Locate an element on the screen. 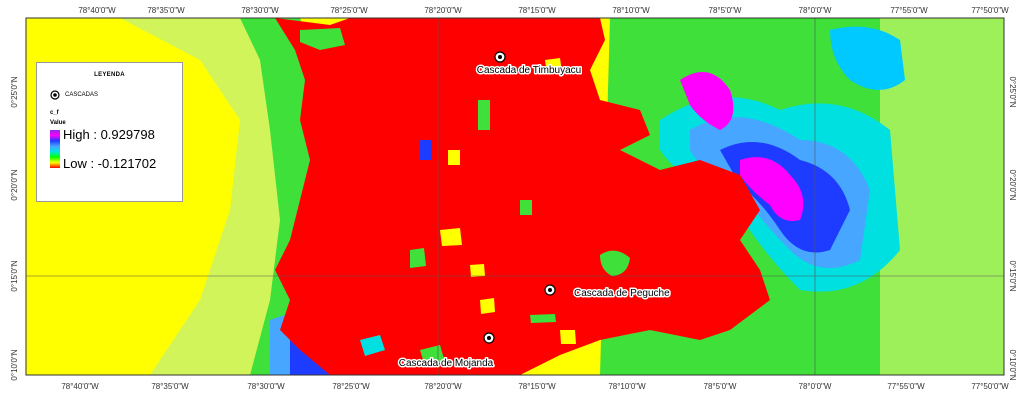 Image resolution: width=1016 pixels, height=394 pixels. tick-top-4: 78°20'0"W is located at coordinates (443, 10).